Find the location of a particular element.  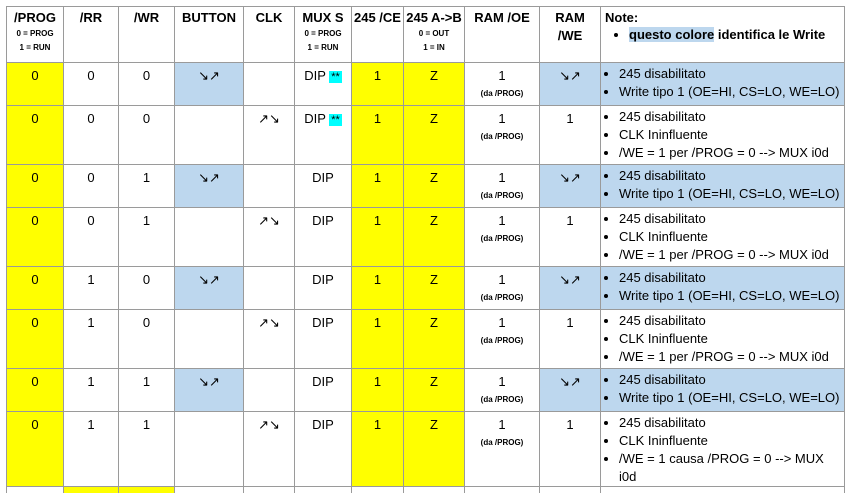

header-clk: CLK is located at coordinates (269, 35).